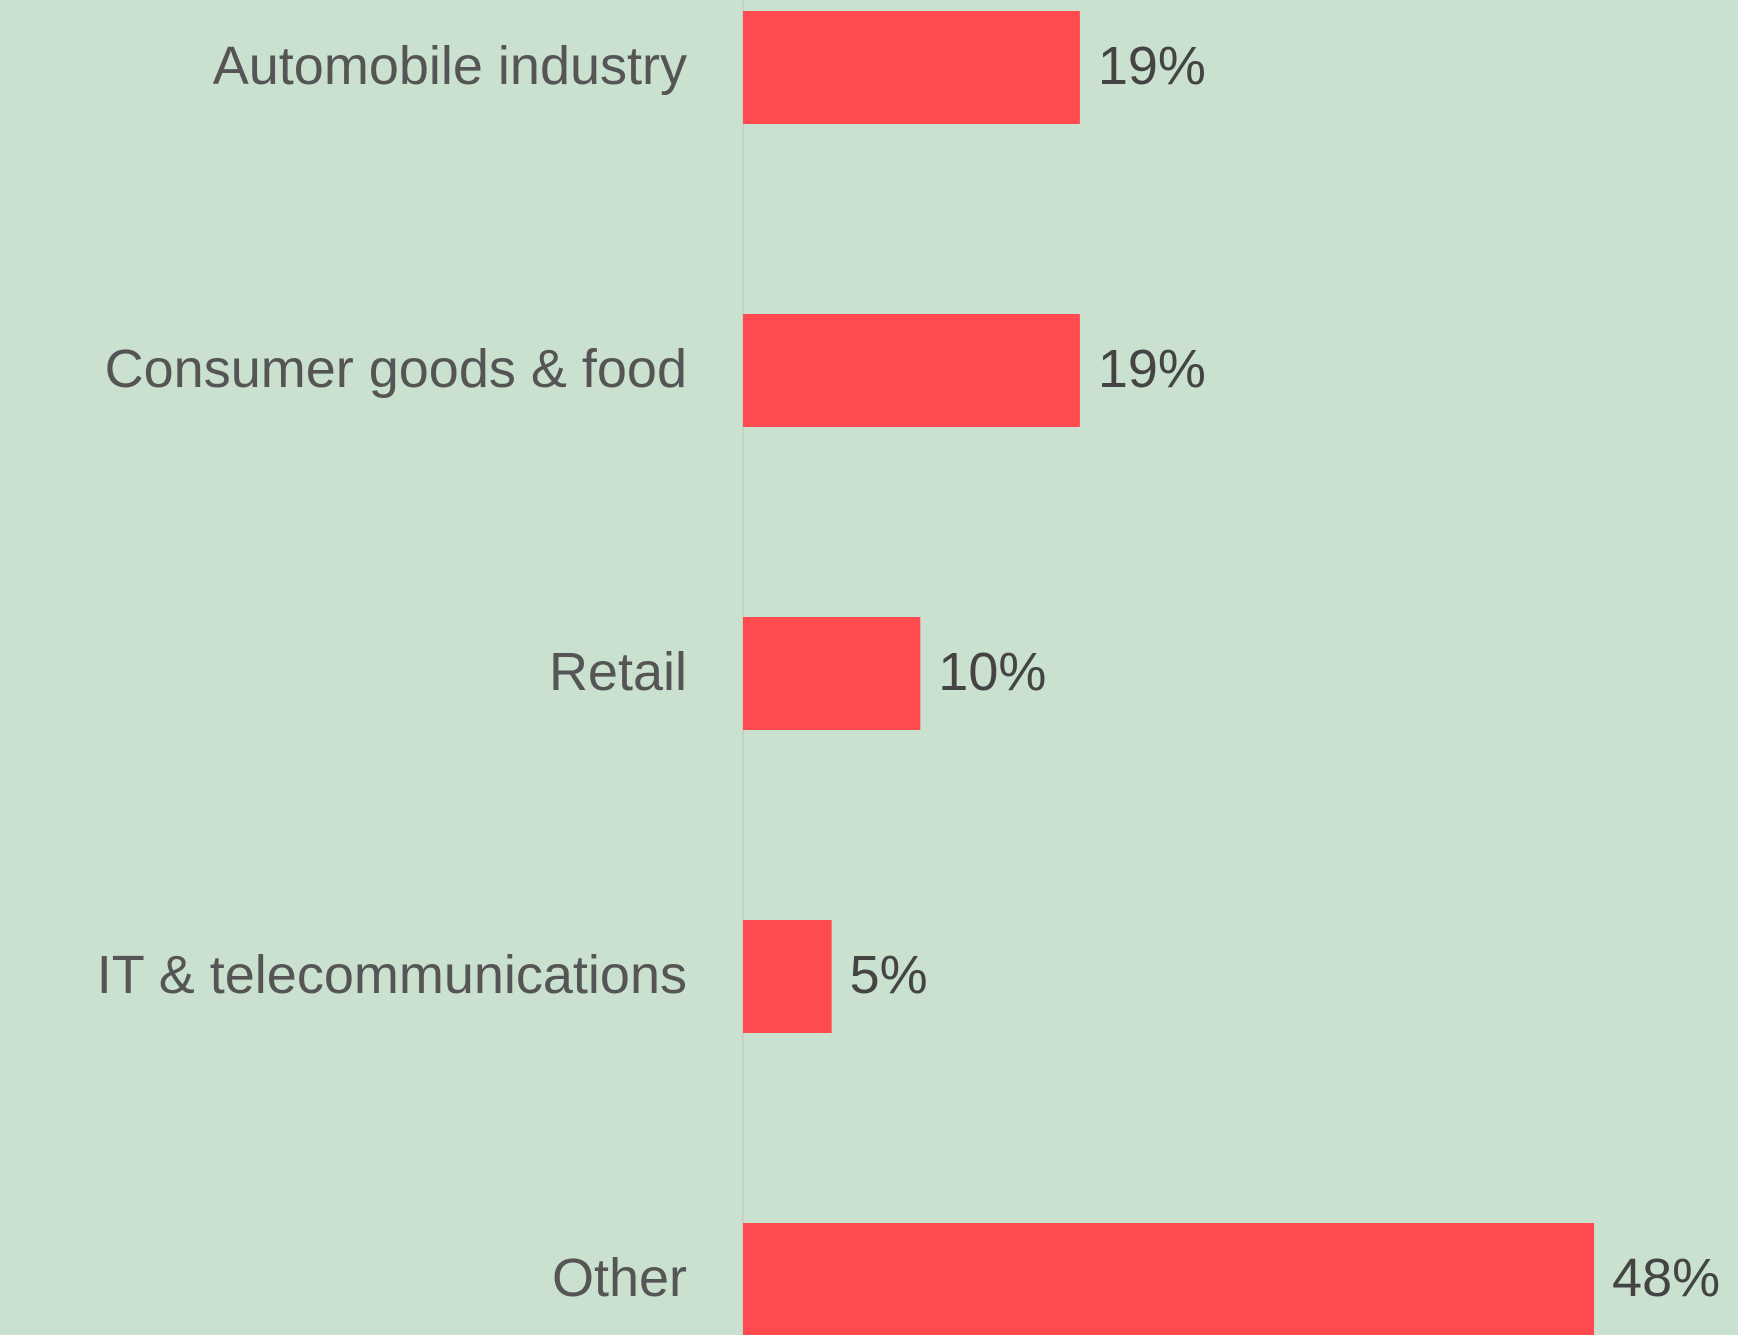 The height and width of the screenshot is (1335, 1738). I want to click on category-label: Automobile industry, so click(450, 66).